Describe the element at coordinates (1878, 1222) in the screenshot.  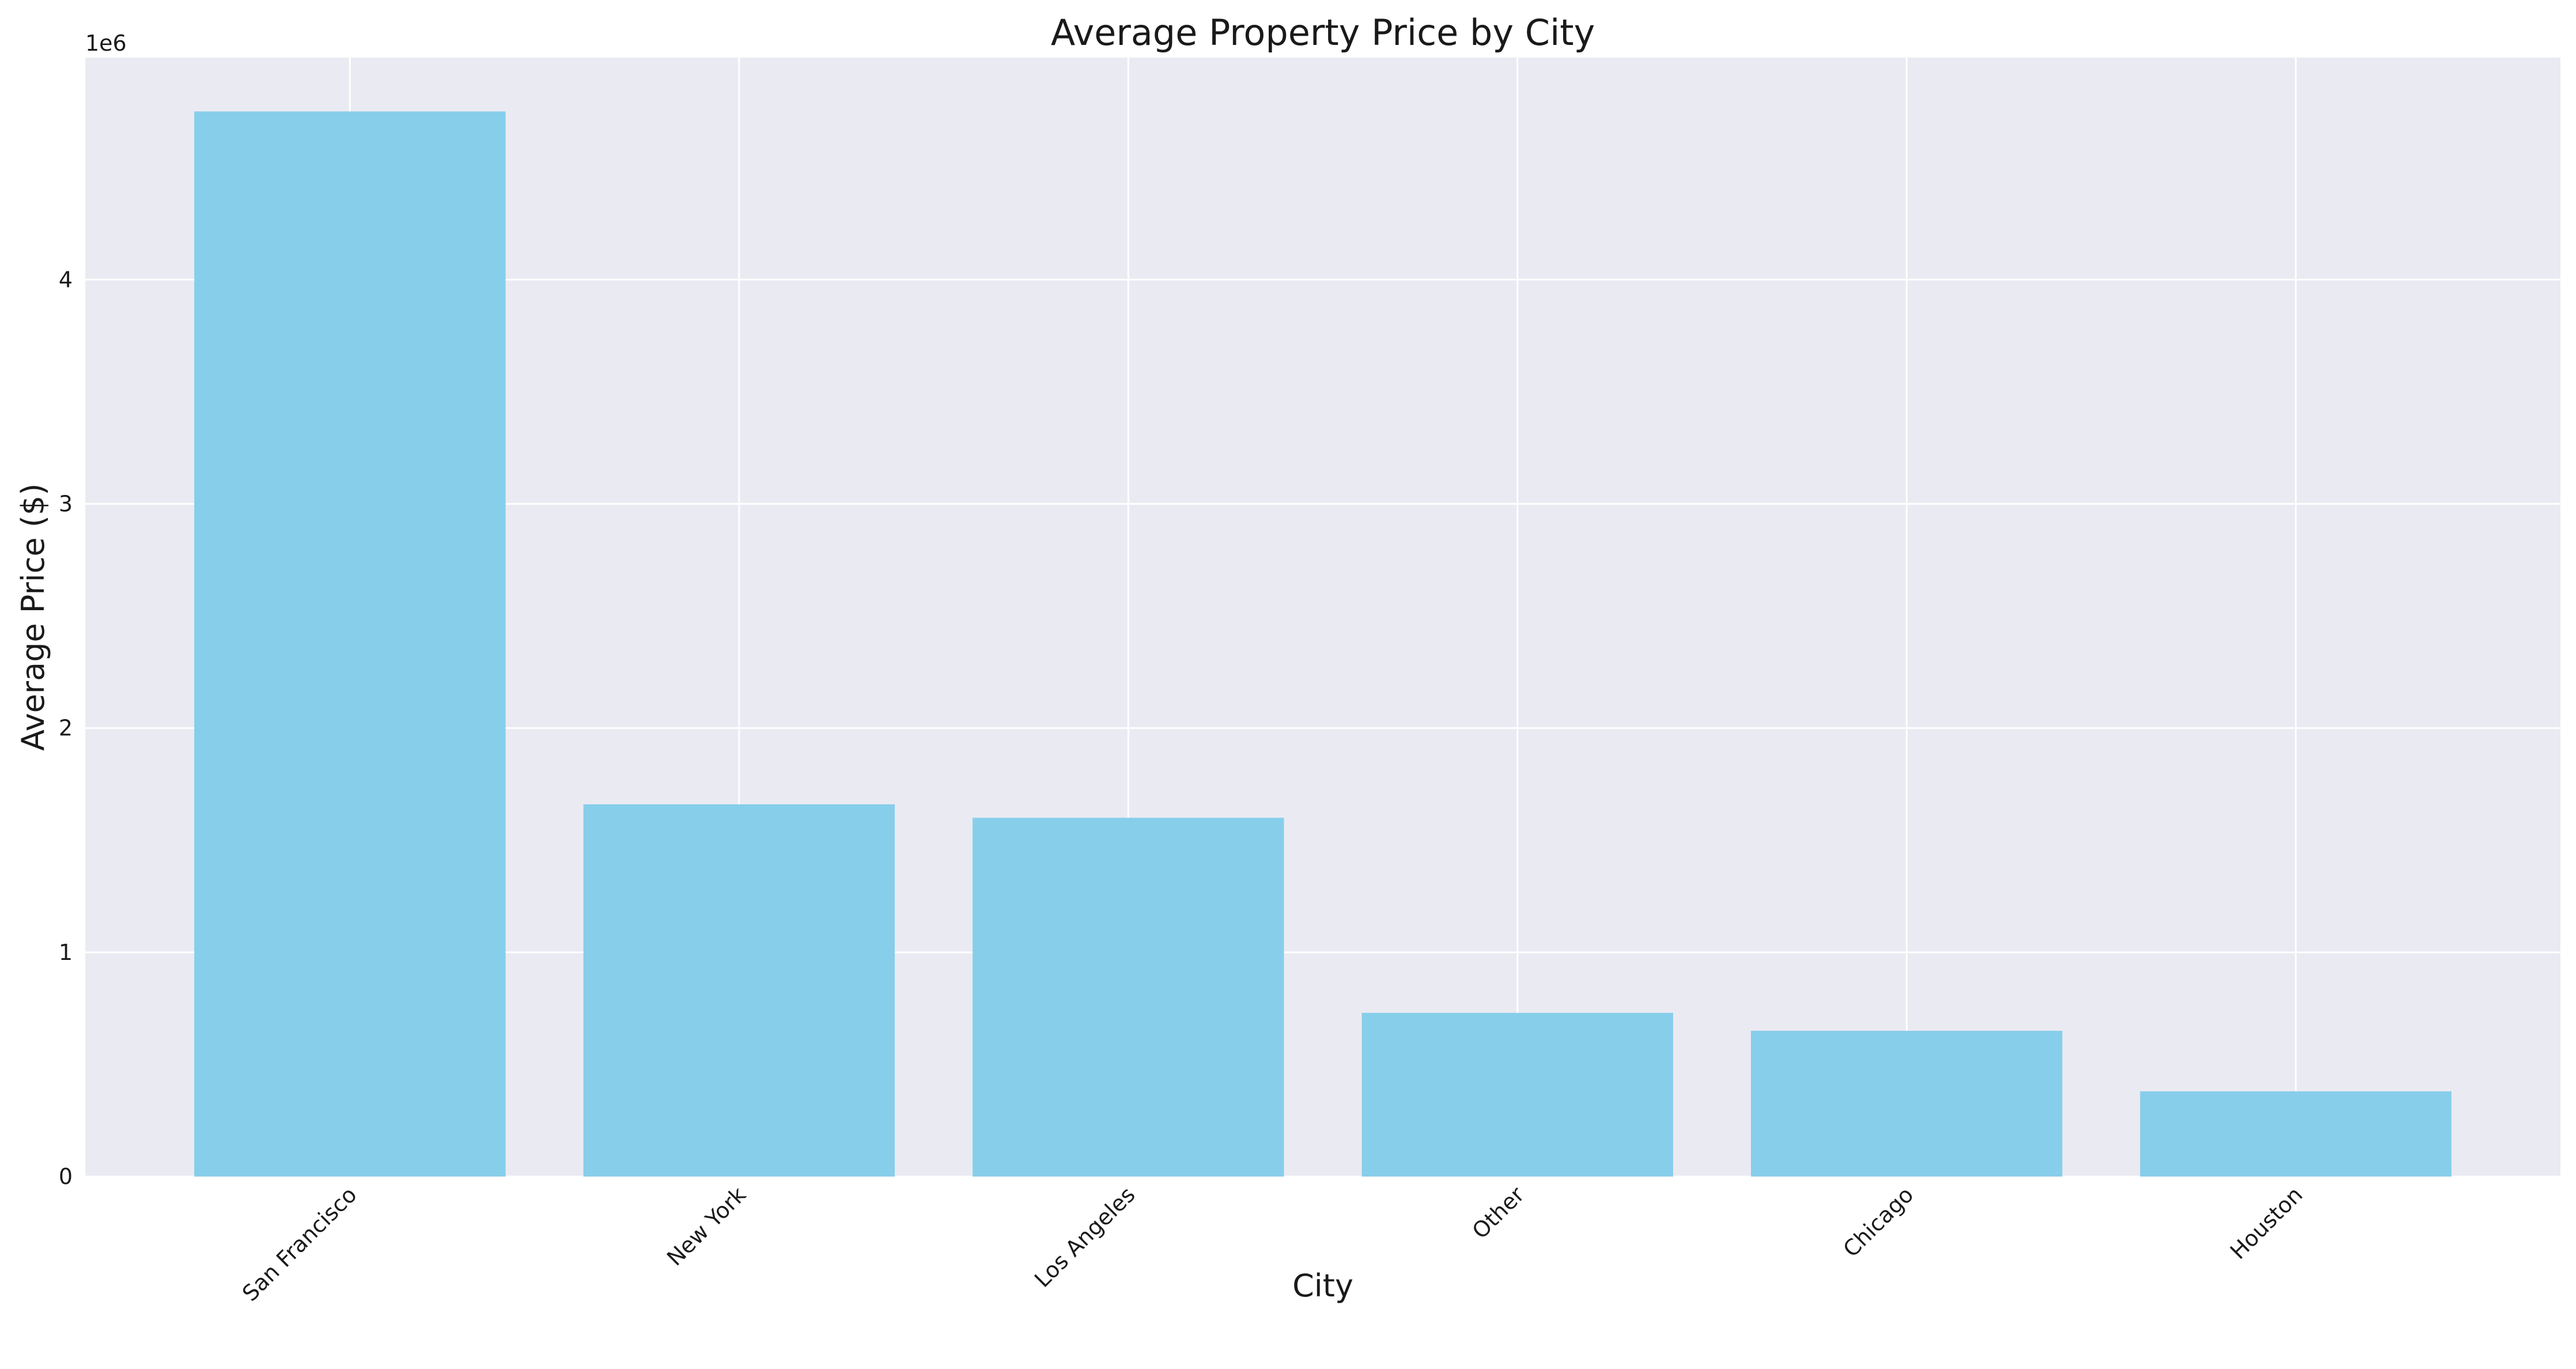
I see `x-tick-label: Chicago` at that location.